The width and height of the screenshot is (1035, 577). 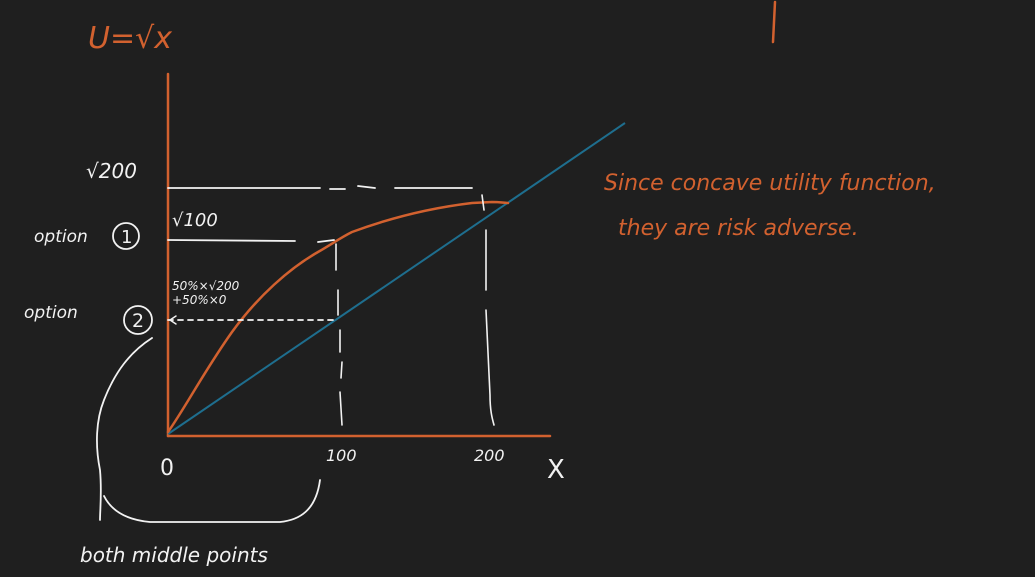 I want to click on option2-number: 2, so click(x=138, y=321).